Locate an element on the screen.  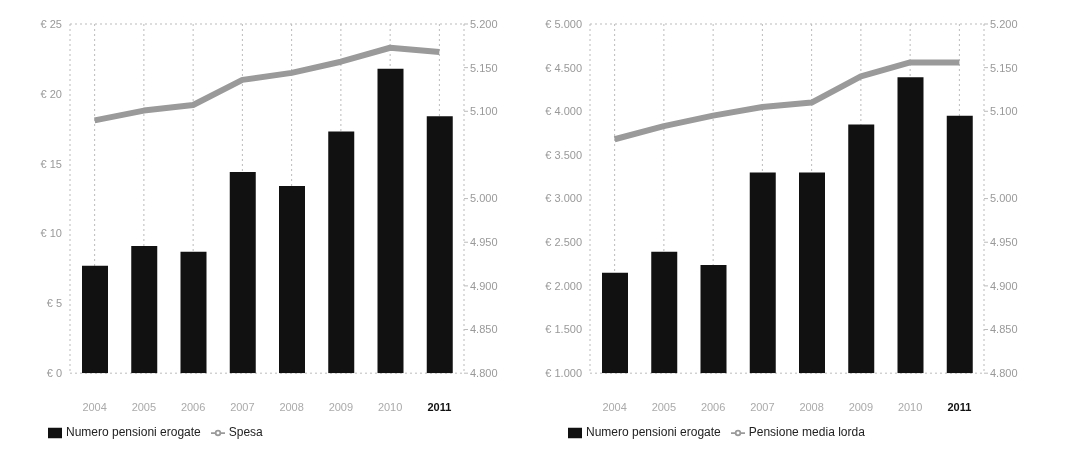
y-tick-label: € 3.000 is located at coordinates (563, 198).